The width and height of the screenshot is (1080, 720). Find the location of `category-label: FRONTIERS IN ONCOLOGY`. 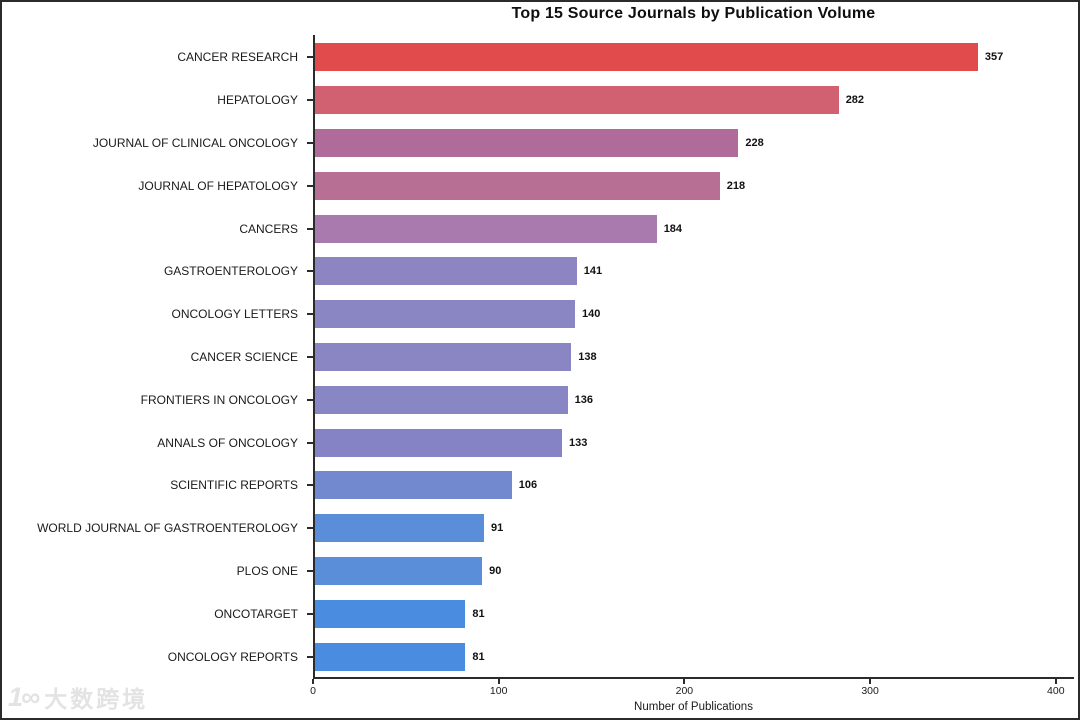

category-label: FRONTIERS IN ONCOLOGY is located at coordinates (219, 399).